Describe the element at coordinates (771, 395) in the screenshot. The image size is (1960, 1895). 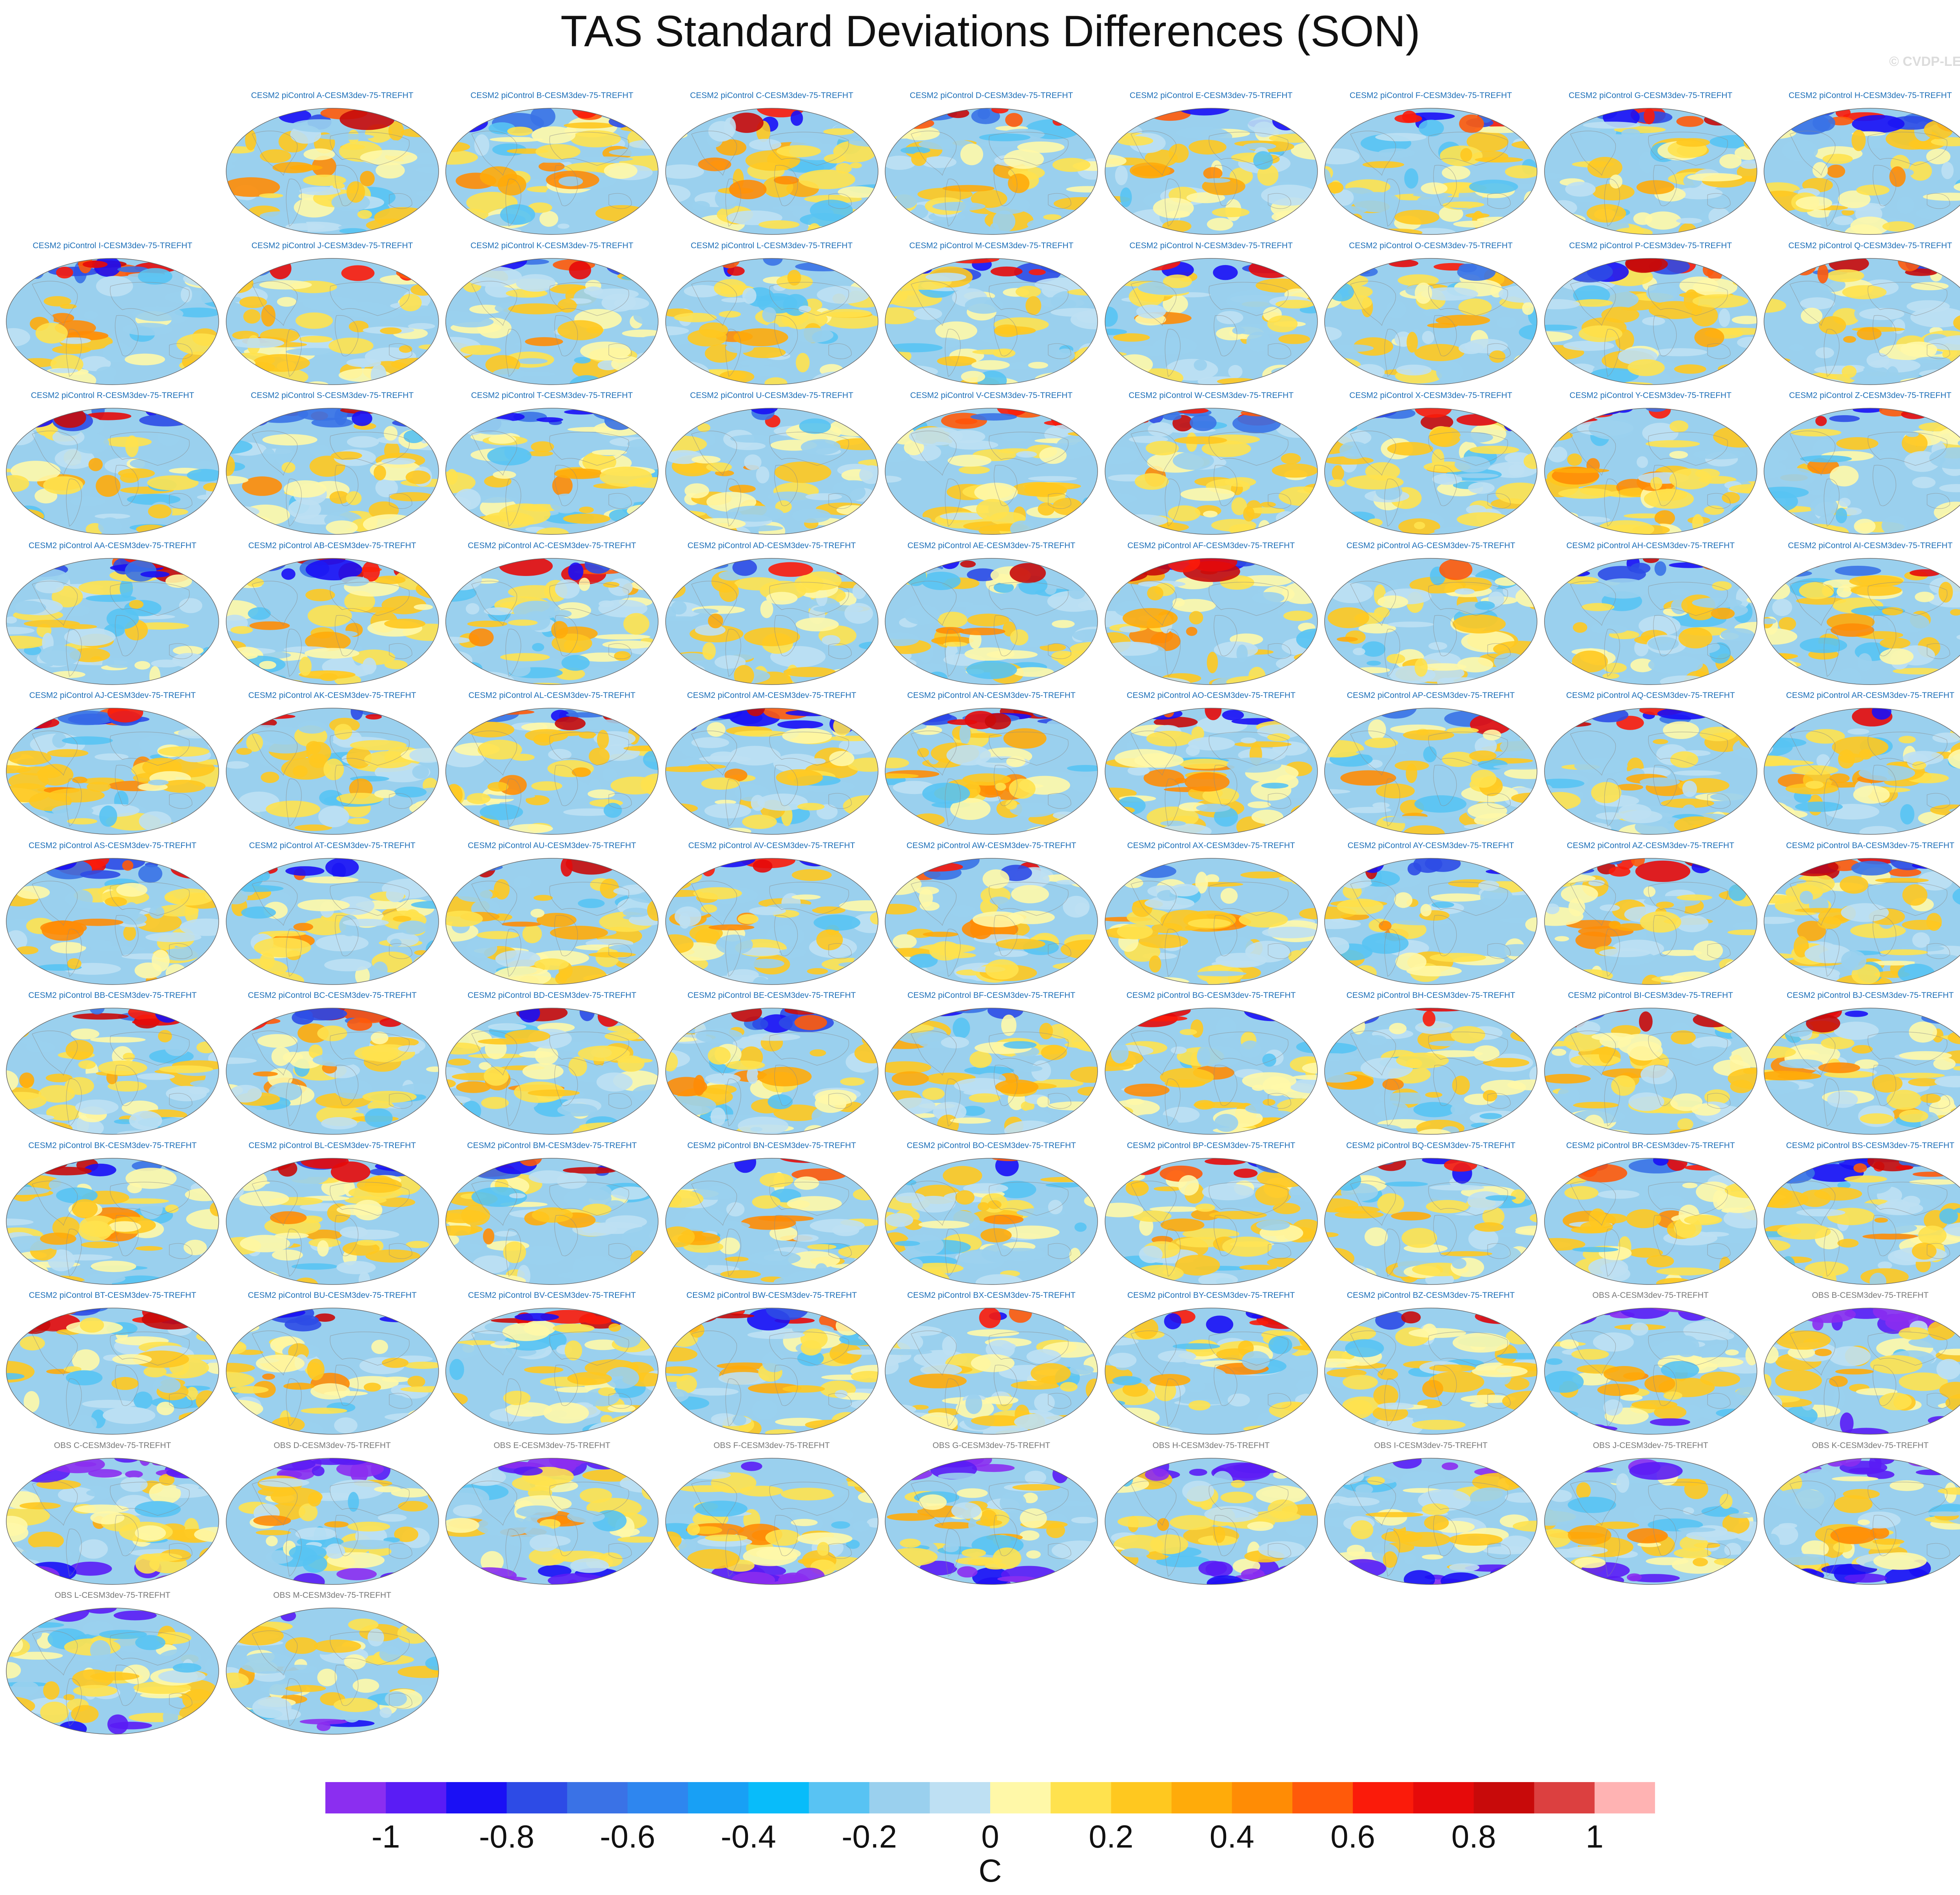
I see `panel-title: CESM2 piControl U-CESM3dev-75-TREFHT` at that location.